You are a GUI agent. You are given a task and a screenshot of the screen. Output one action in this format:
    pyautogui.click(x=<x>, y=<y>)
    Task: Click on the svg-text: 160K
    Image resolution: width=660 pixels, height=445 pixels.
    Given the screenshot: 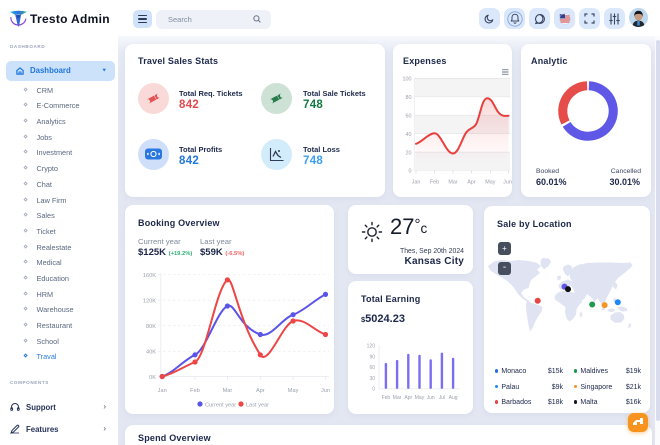 What is the action you would take?
    pyautogui.click(x=149, y=276)
    